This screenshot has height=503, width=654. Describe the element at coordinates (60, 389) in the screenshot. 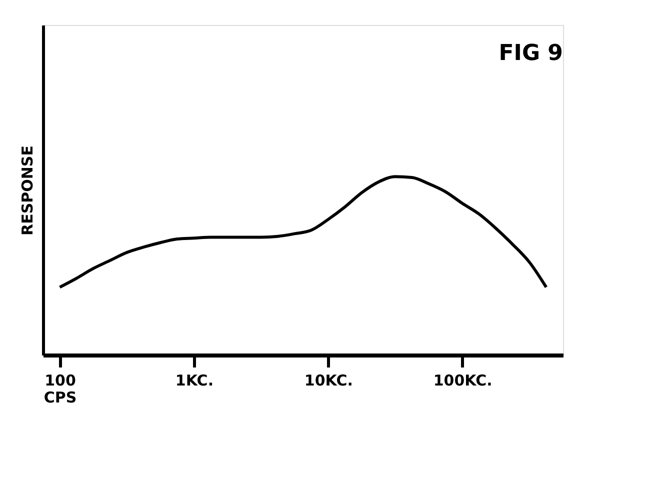

I see `x-tick-label: 100 CPS` at that location.